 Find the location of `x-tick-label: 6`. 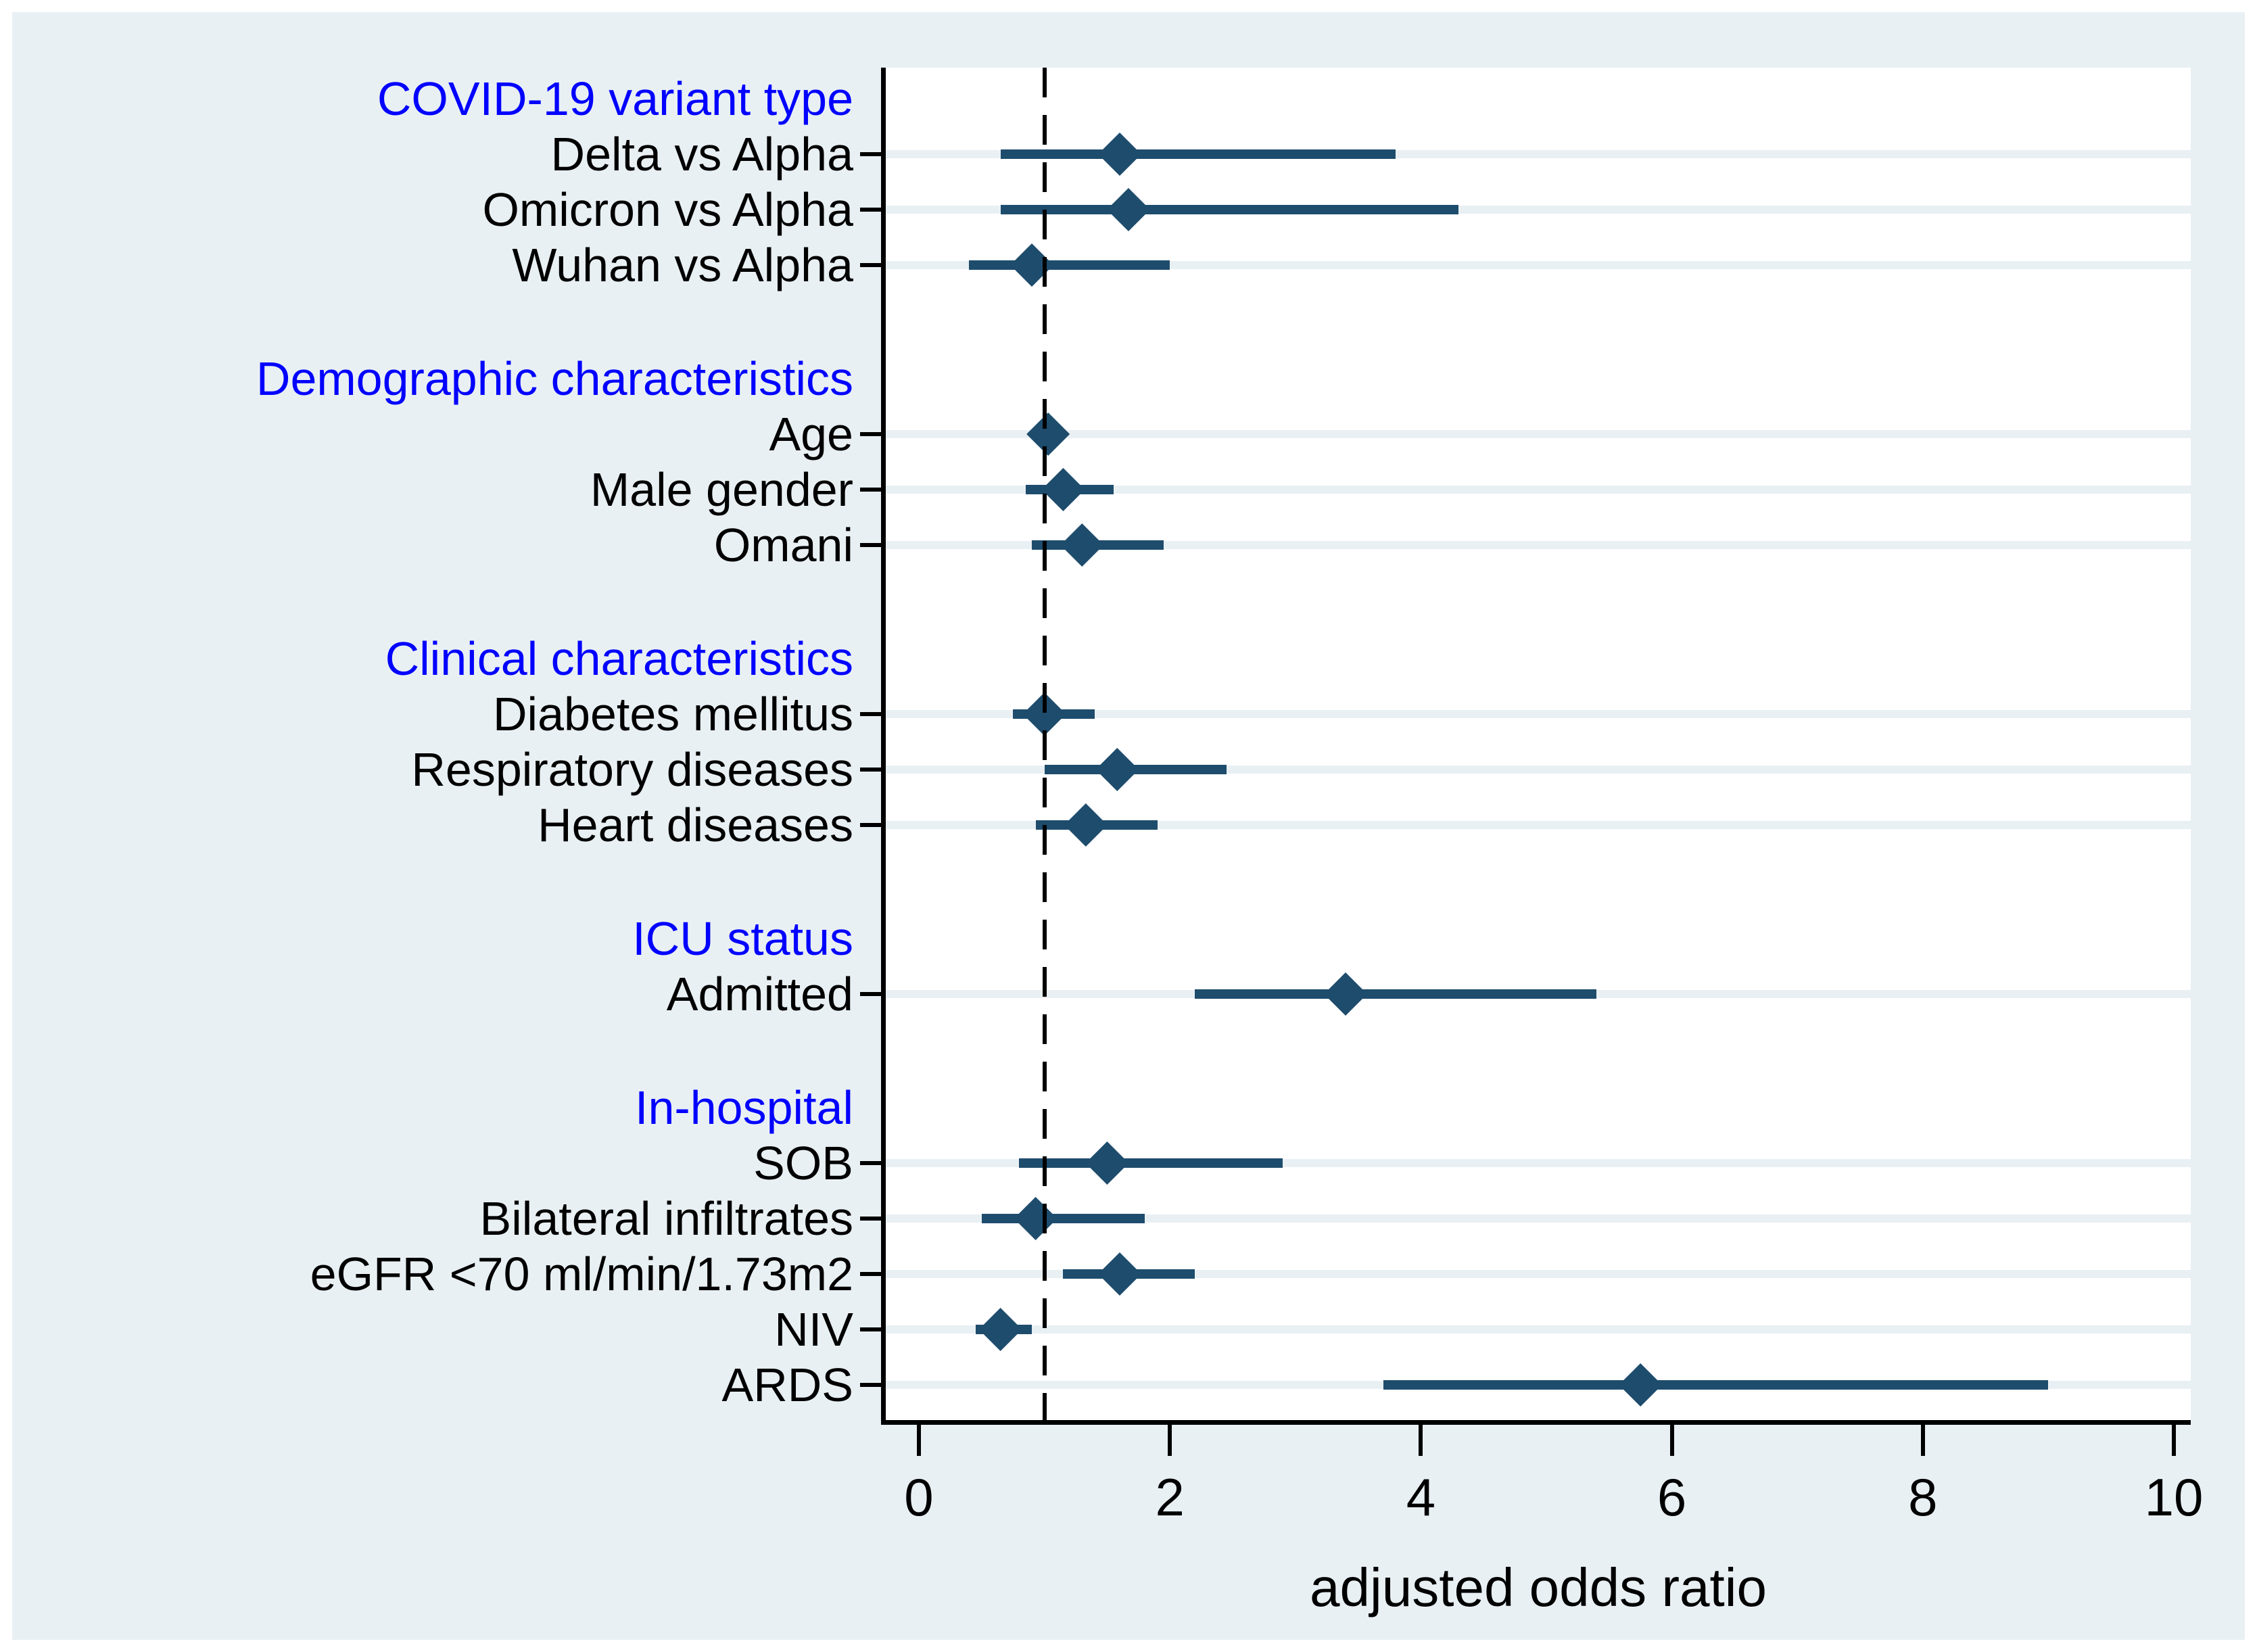

x-tick-label: 6 is located at coordinates (1672, 1497).